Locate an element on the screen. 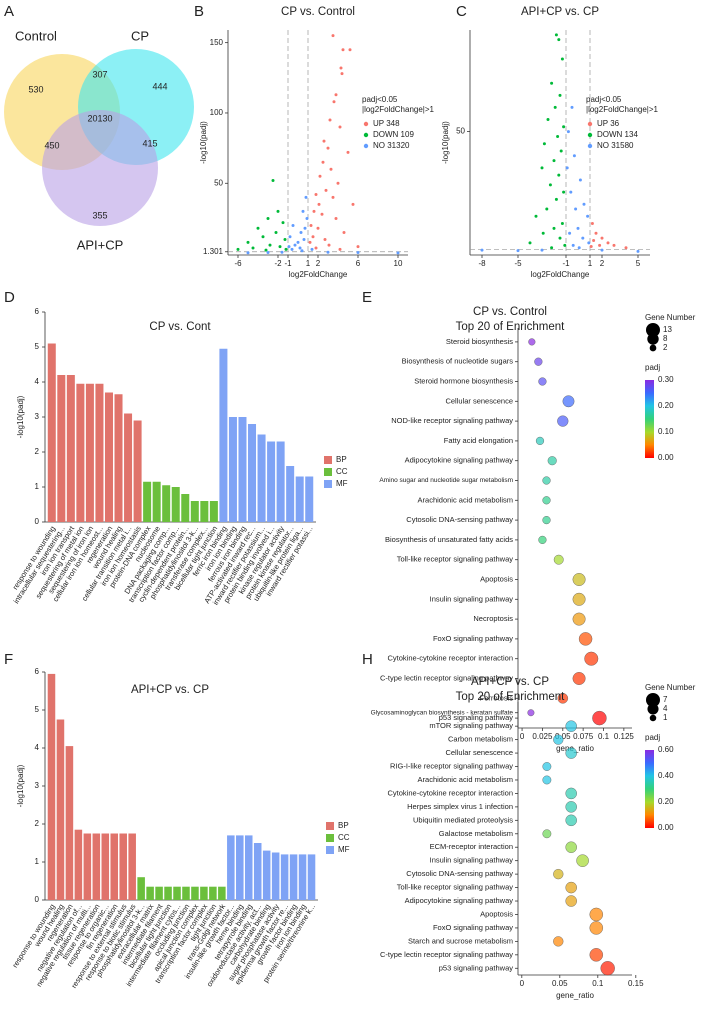 Image resolution: width=701 pixels, height=1011 pixels. chart-title: API+CP vs. CP is located at coordinates (560, 12).